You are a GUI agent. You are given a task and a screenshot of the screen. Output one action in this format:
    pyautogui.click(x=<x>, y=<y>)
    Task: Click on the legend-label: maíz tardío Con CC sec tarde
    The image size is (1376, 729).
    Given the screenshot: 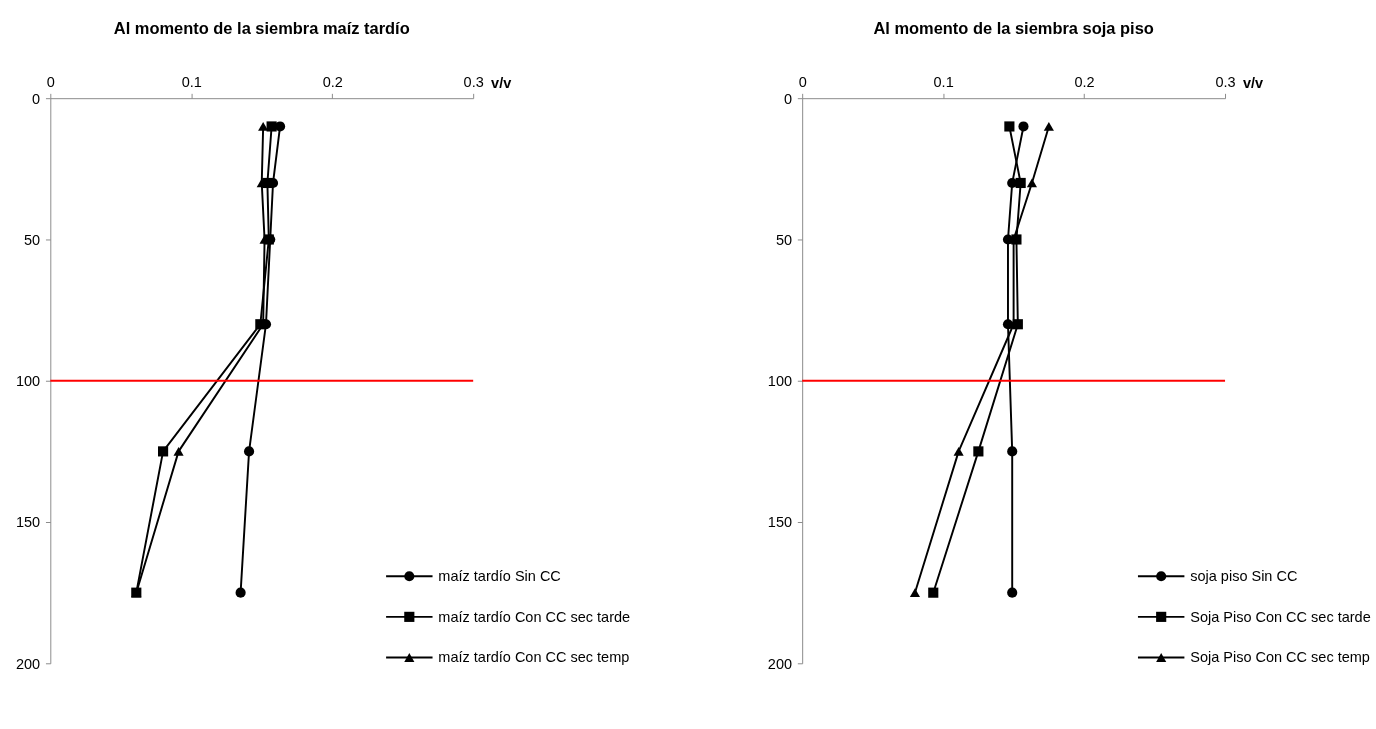 What is the action you would take?
    pyautogui.click(x=534, y=616)
    